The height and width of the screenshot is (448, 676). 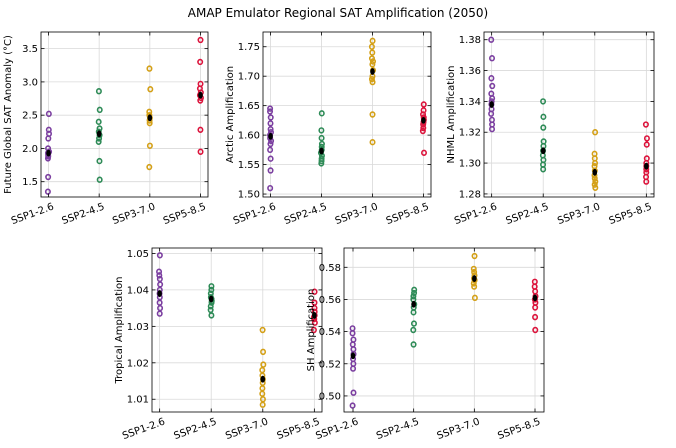 I want to click on y-tick-label: 1.70, so click(x=249, y=77).